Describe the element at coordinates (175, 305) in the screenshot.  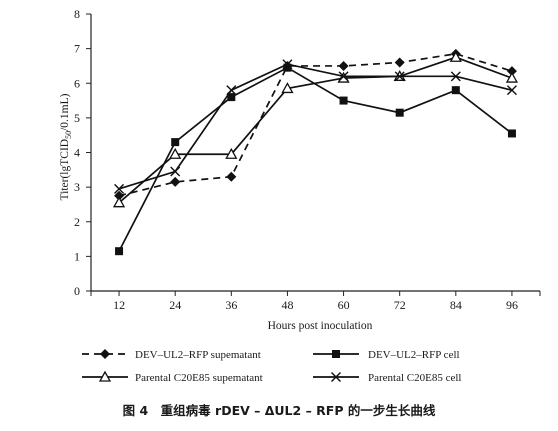
I see `x-tick-label: 24` at that location.